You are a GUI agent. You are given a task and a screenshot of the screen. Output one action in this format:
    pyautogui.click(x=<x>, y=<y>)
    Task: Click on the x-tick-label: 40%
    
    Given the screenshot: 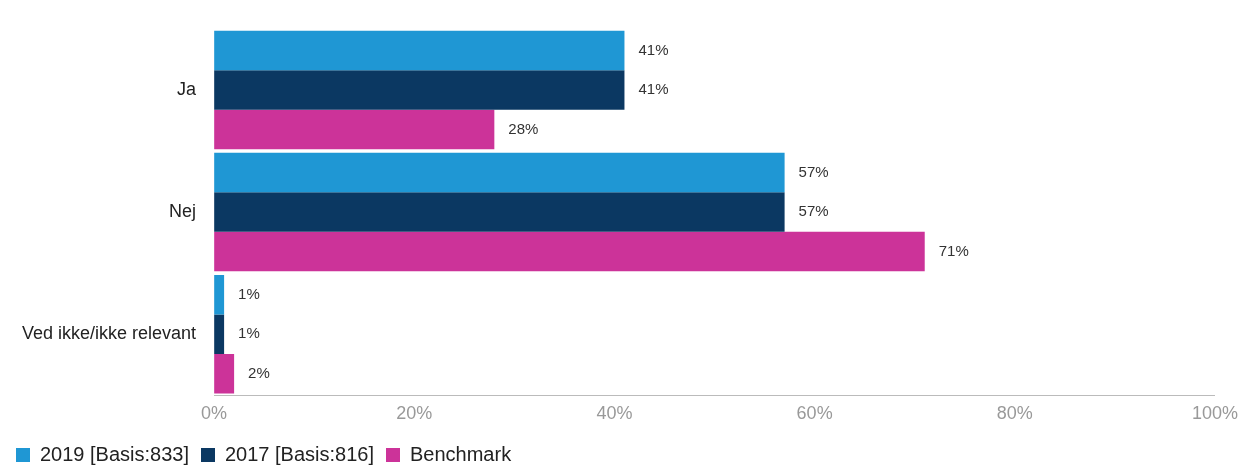 What is the action you would take?
    pyautogui.click(x=614, y=413)
    